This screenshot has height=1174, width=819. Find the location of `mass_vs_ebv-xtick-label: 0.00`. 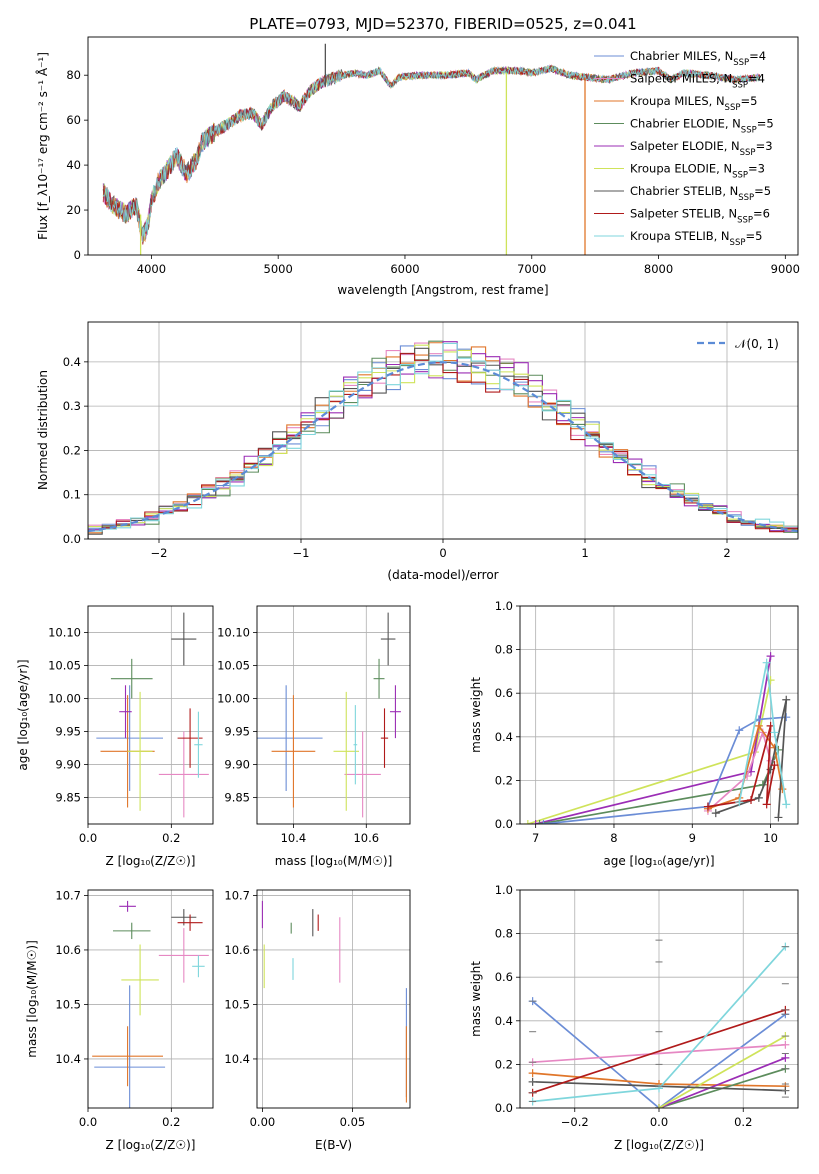

mass_vs_ebv-xtick-label: 0.00 is located at coordinates (263, 1122).